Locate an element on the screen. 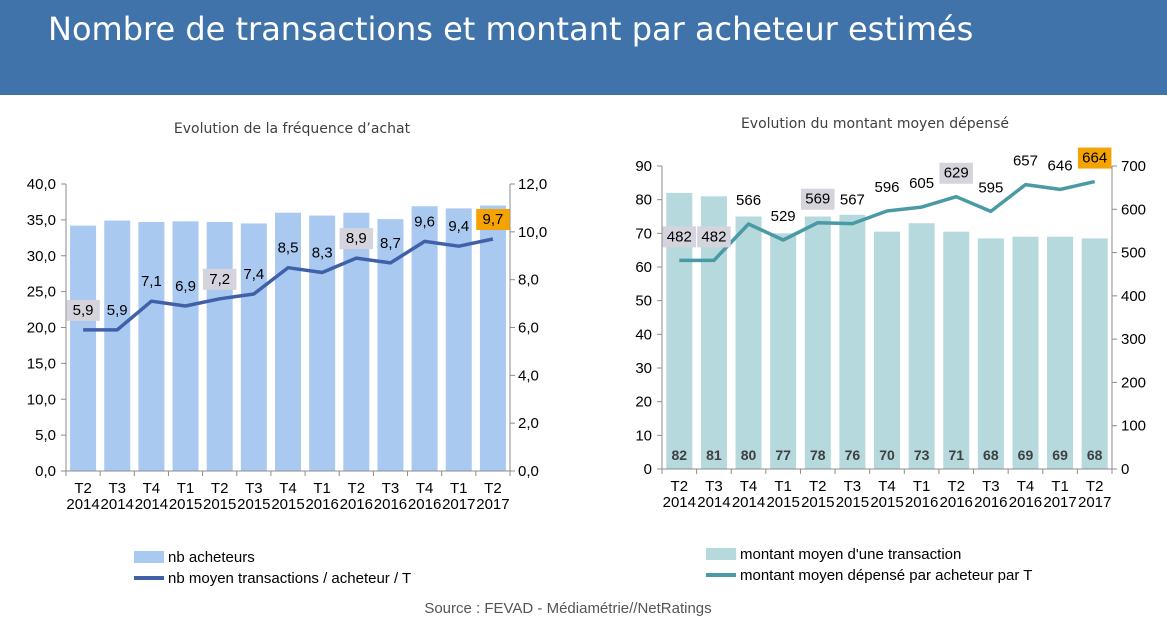 Image resolution: width=1167 pixels, height=632 pixels. right-tick-label: 10,0 is located at coordinates (532, 232).